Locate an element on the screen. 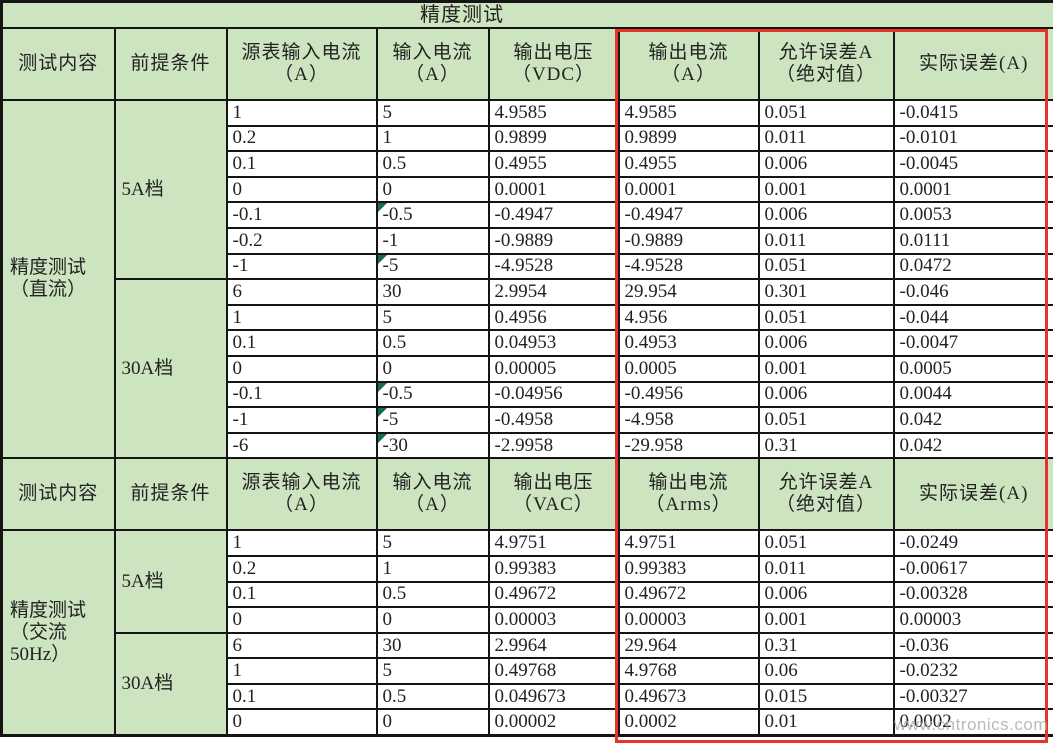 The image size is (1053, 748). data-cell: 29.964 is located at coordinates (688, 645).